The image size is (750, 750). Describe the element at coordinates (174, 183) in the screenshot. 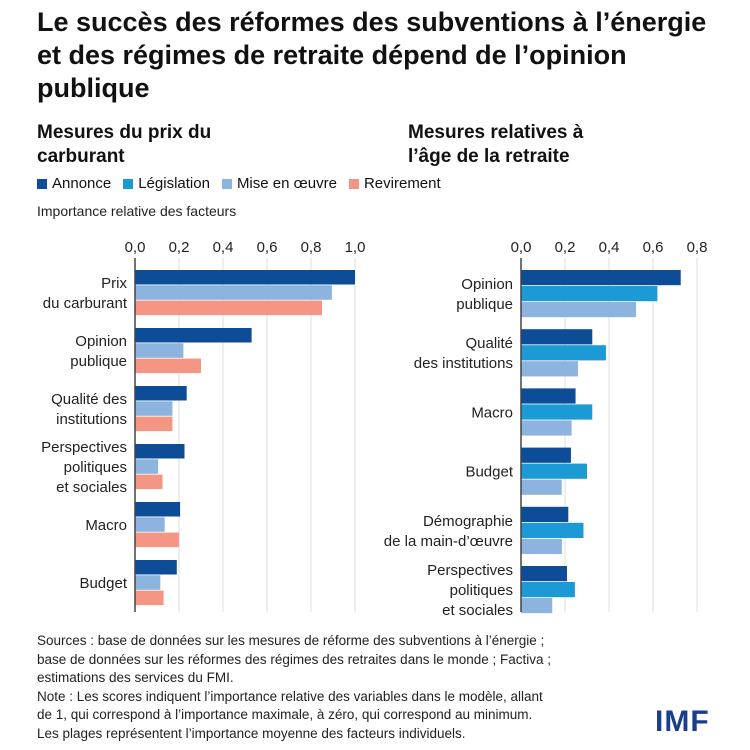

I see `legend-label: Législation` at that location.